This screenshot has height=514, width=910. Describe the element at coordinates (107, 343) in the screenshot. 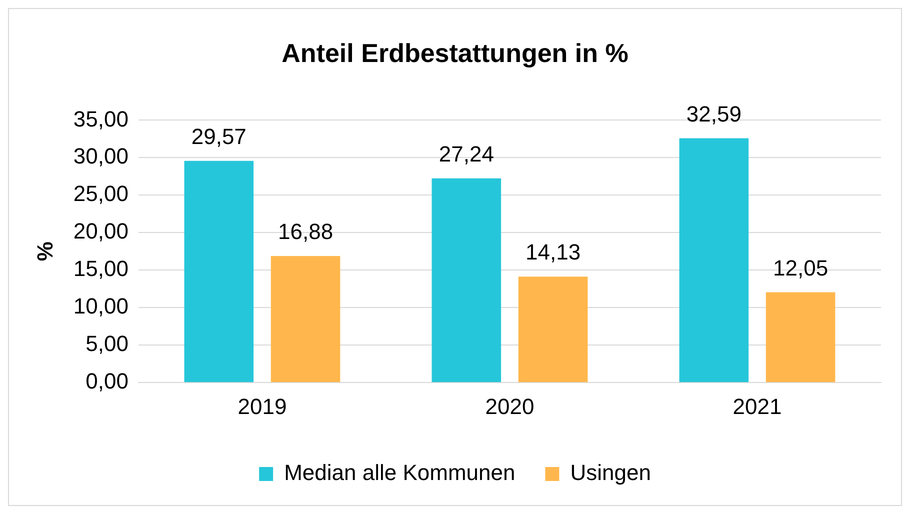

I see `y-tick-label: 5,00` at that location.